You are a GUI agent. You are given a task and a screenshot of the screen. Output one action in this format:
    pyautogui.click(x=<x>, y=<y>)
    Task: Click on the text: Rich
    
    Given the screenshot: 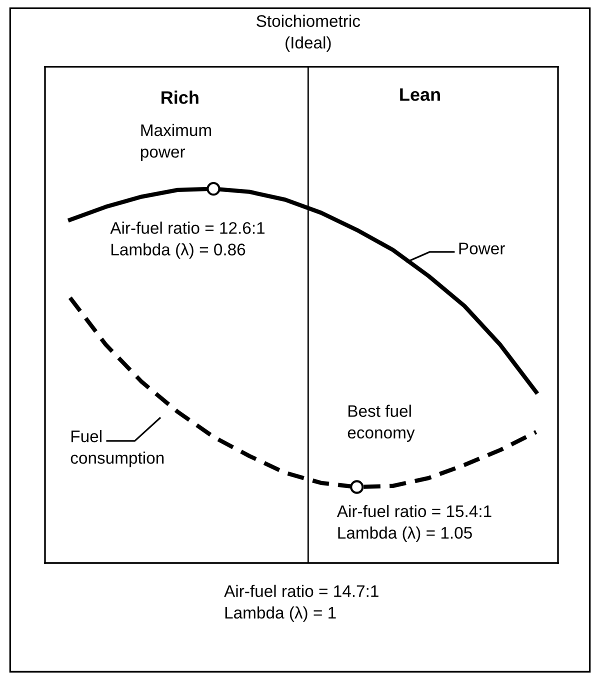 What is the action you would take?
    pyautogui.click(x=180, y=97)
    